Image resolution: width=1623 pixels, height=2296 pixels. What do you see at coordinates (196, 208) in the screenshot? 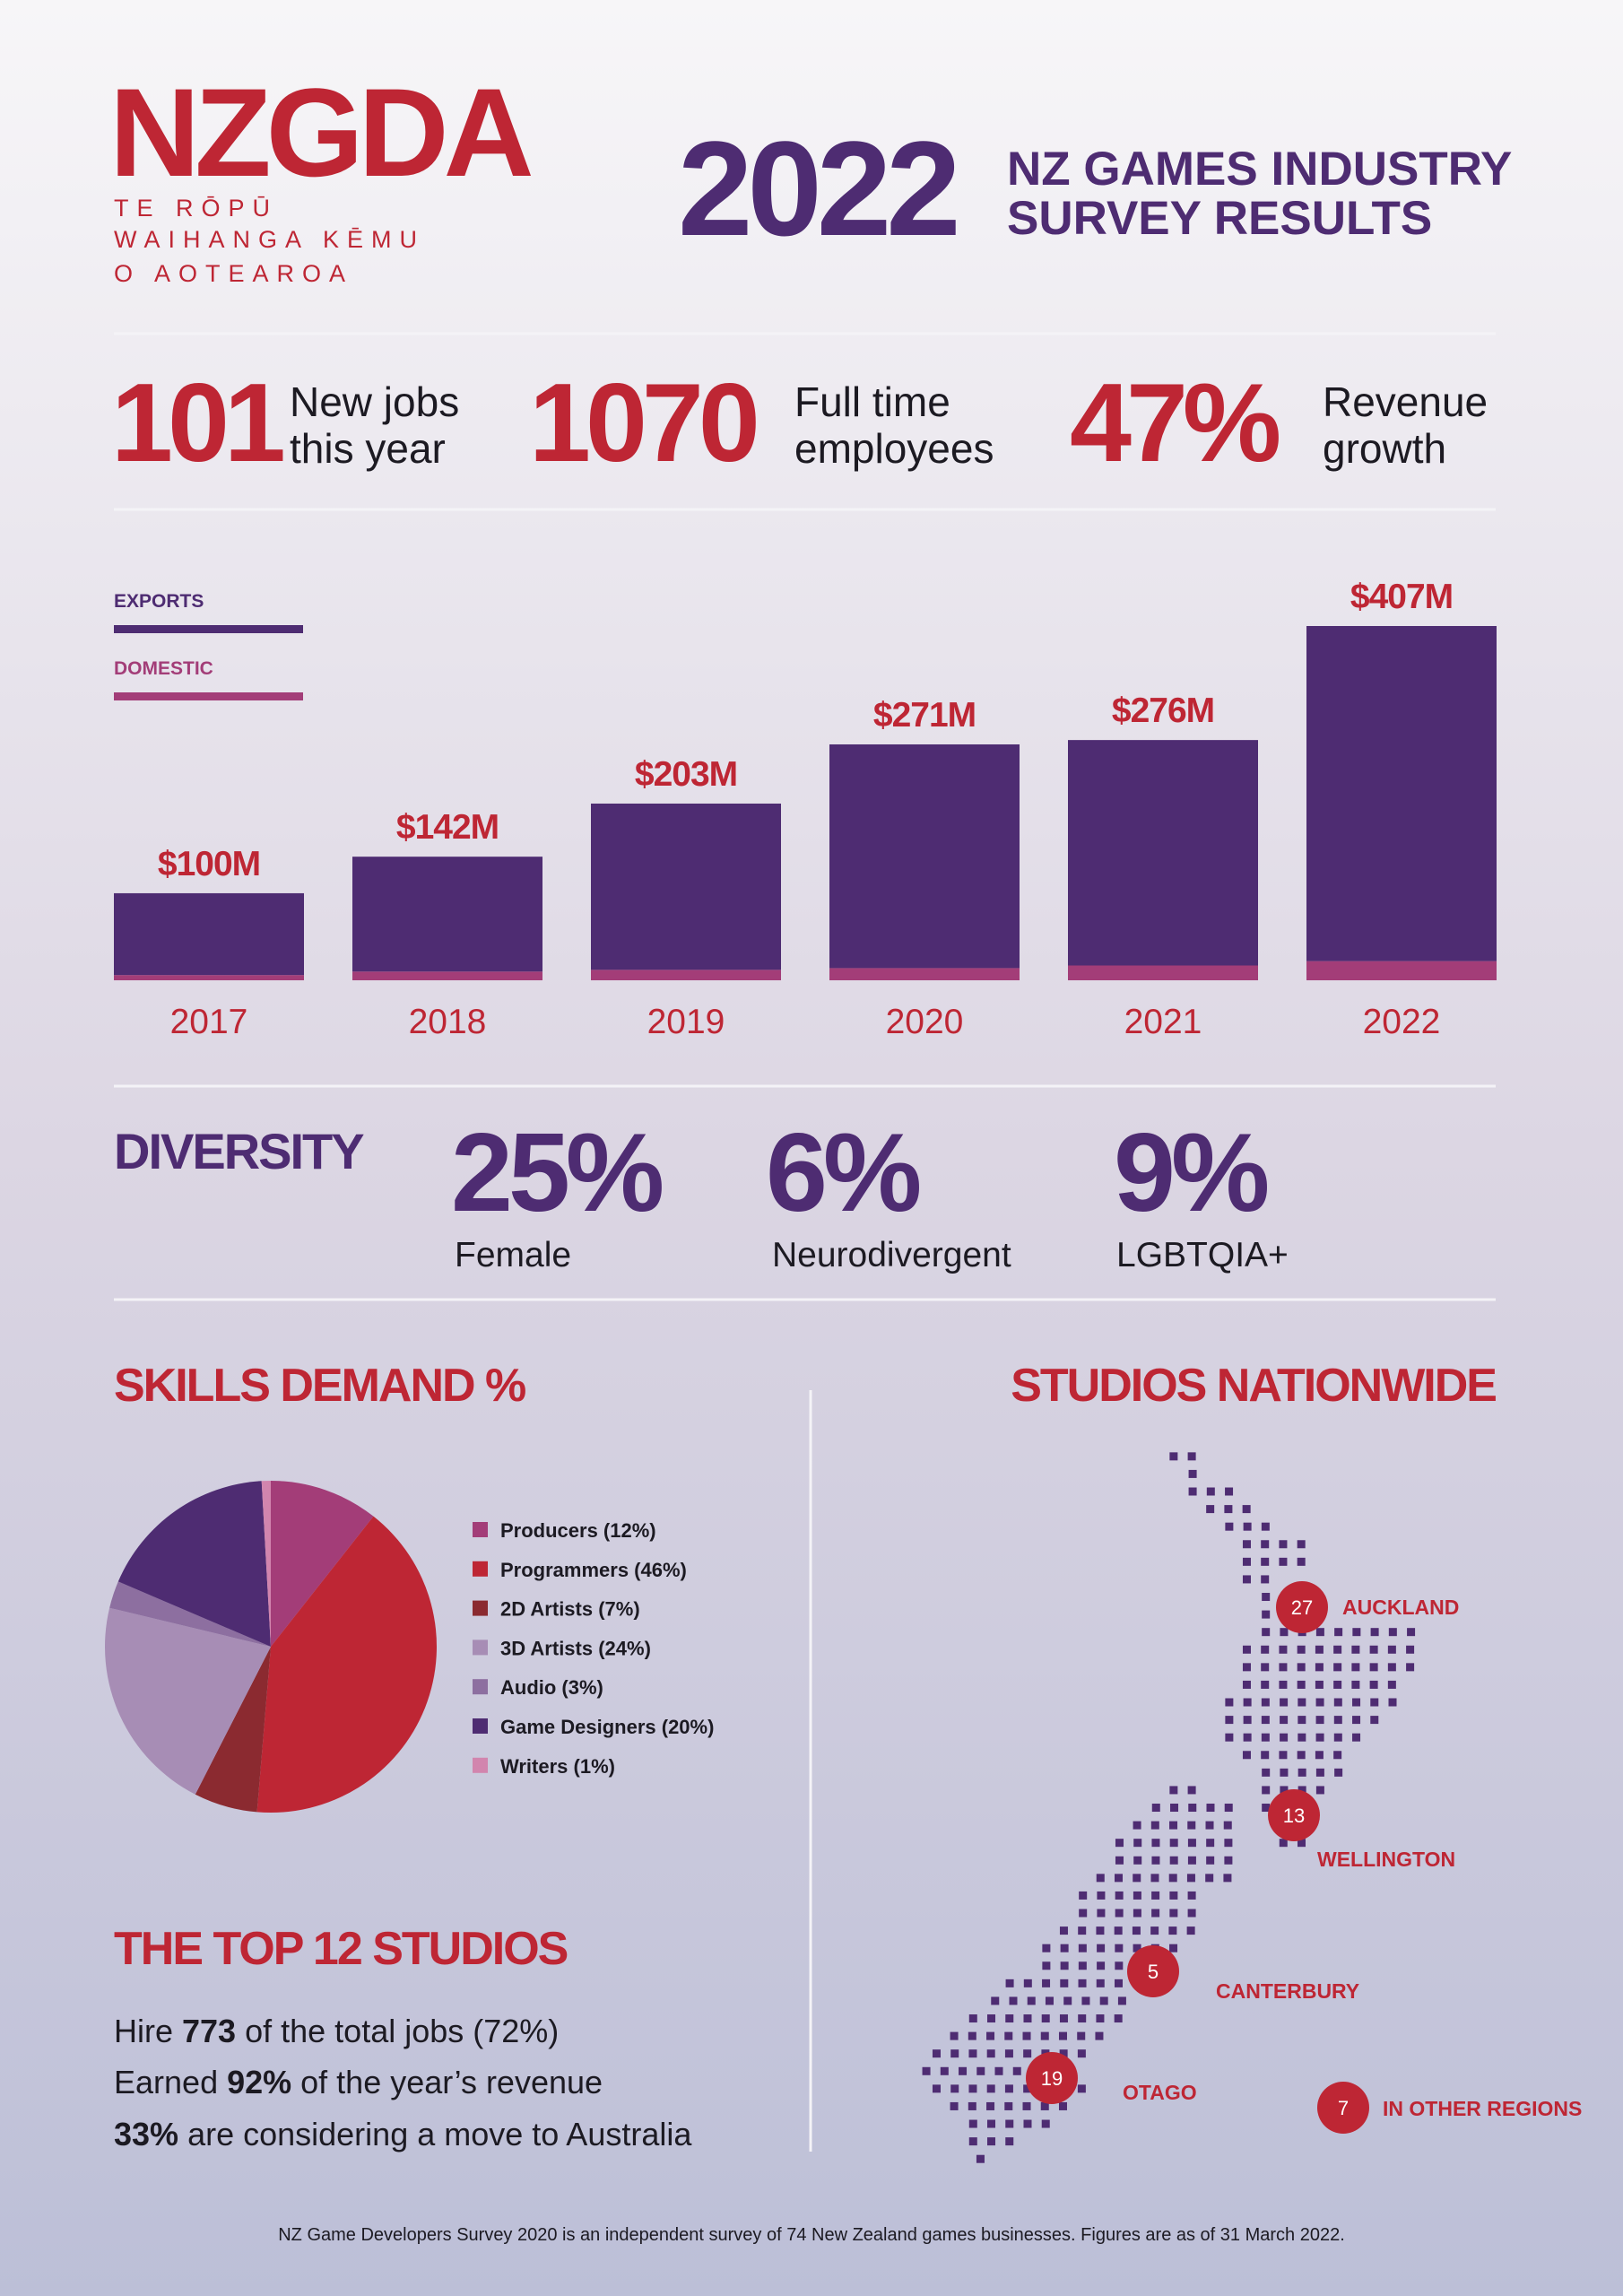
I see `logo-subtitle: TE RŌPŪ` at bounding box center [196, 208].